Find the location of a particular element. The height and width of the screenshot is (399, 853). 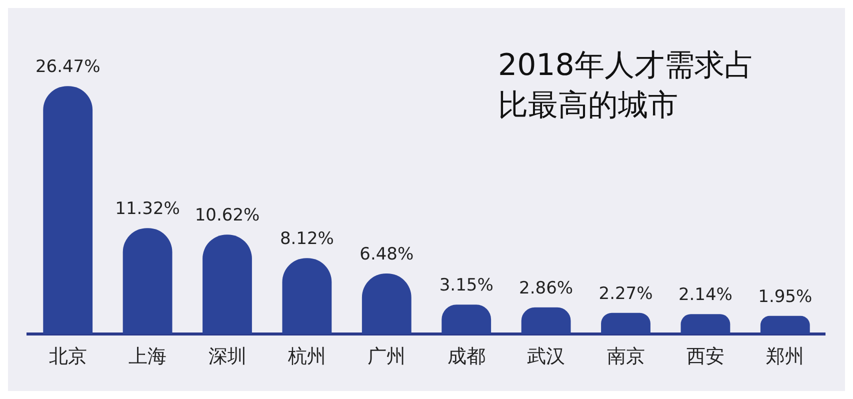

x-tick-label: 杭州 is located at coordinates (306, 357).